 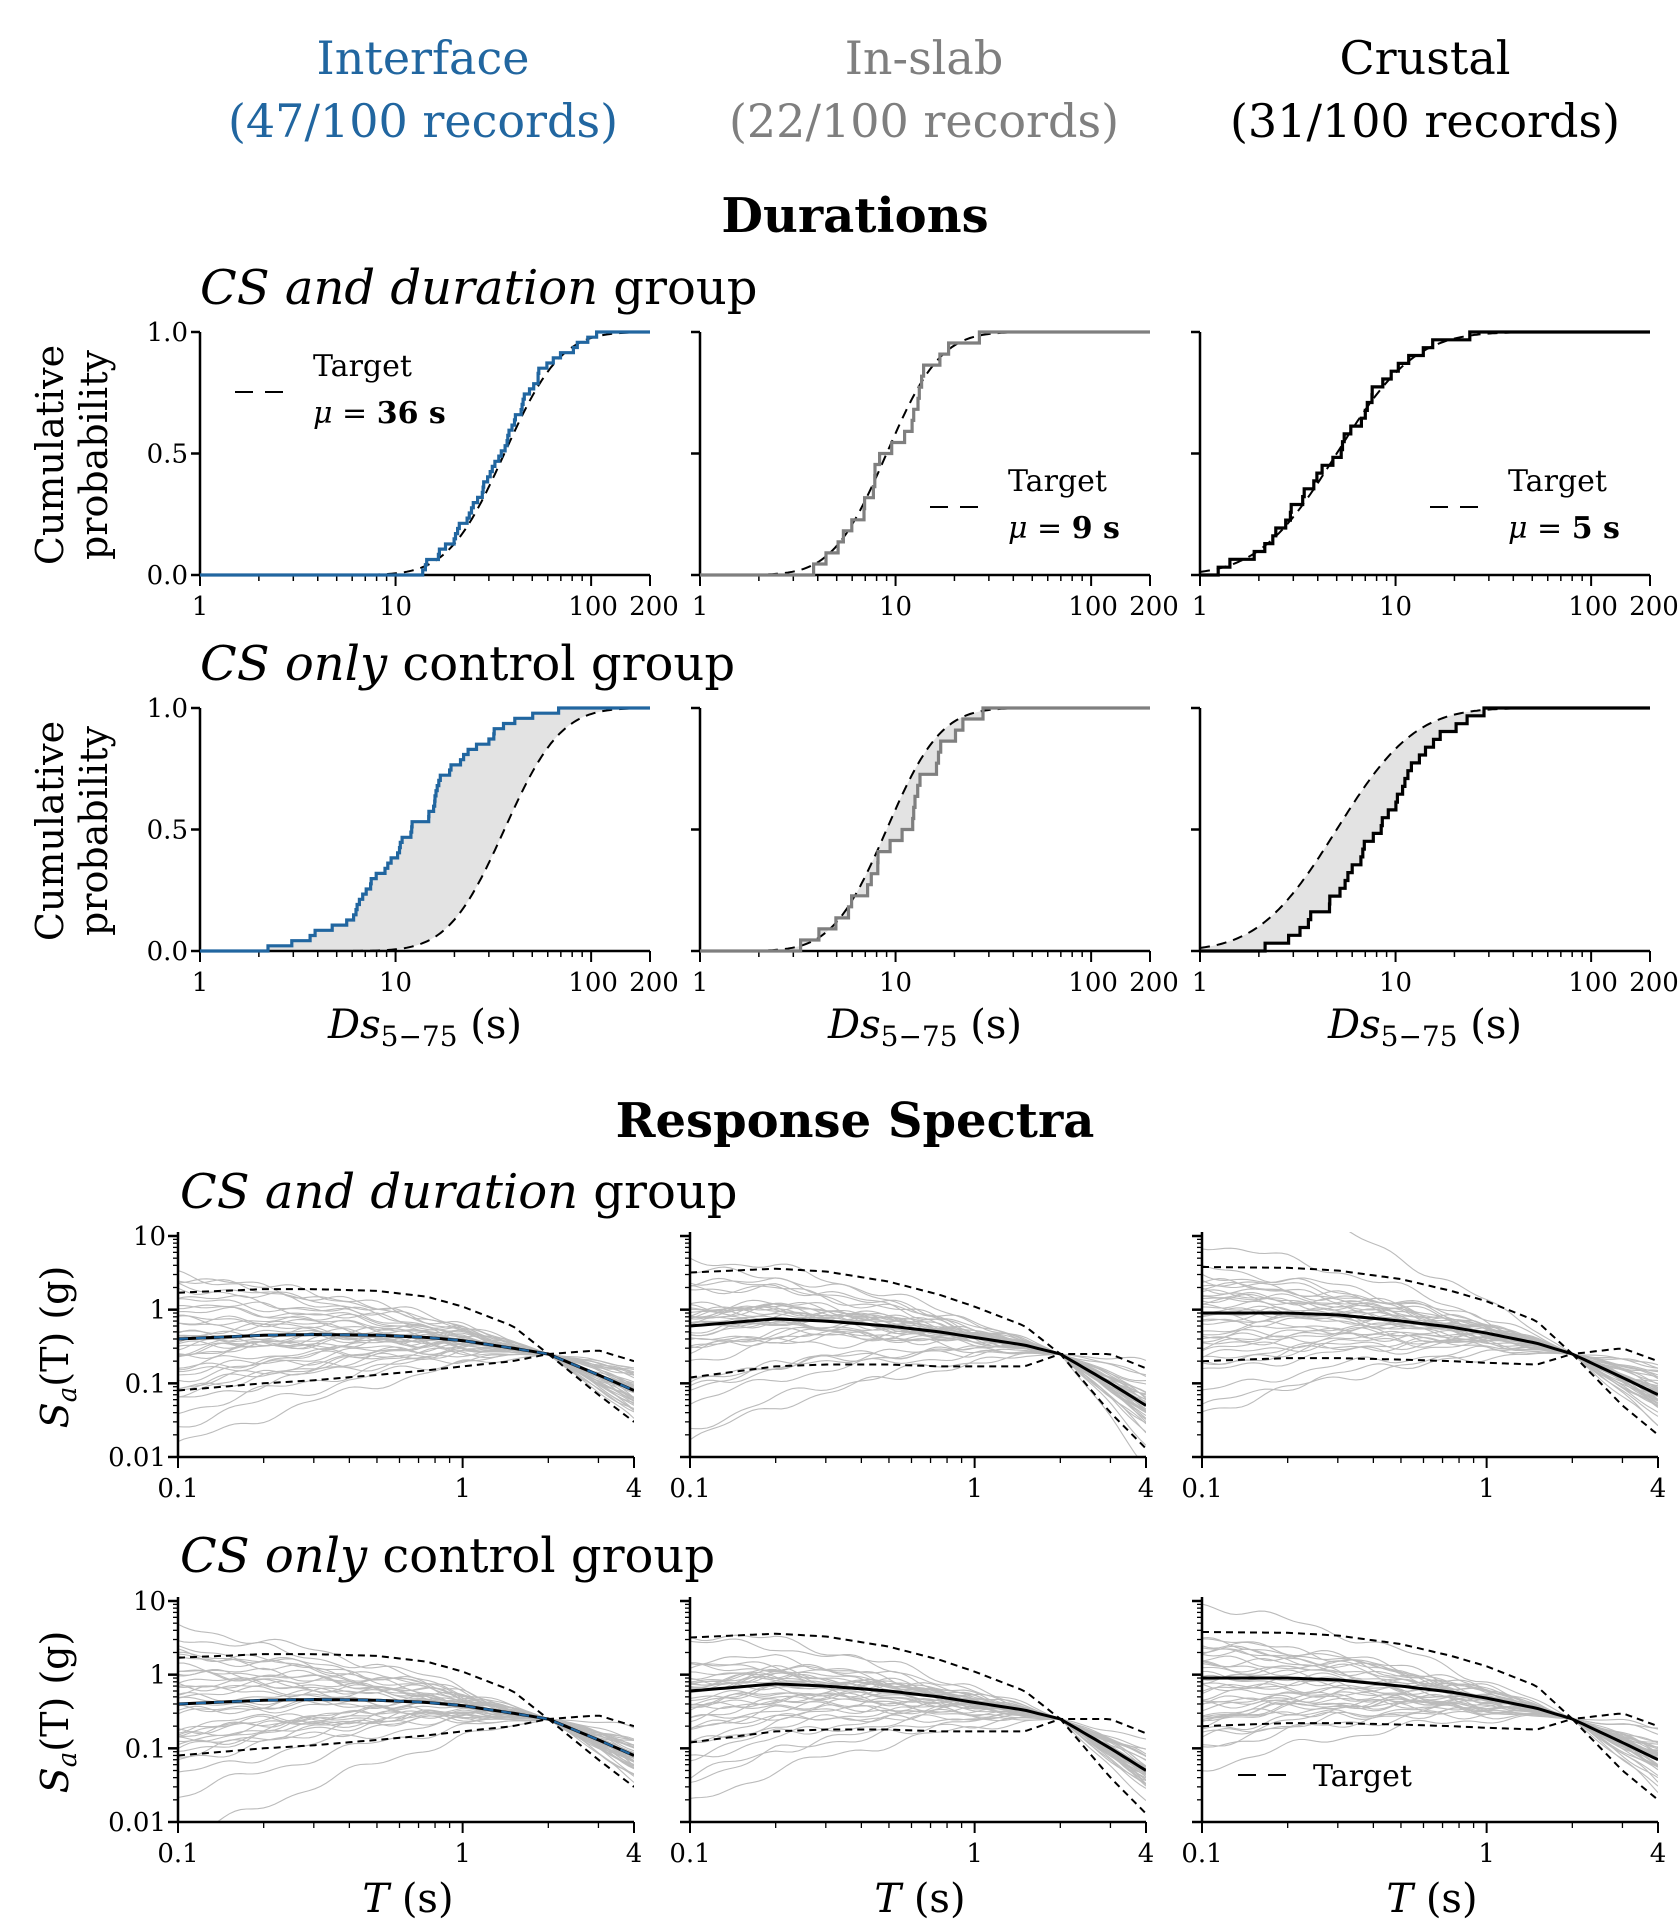 I want to click on duration-ylabel-row1: Cumulative probability, so click(x=72, y=455).